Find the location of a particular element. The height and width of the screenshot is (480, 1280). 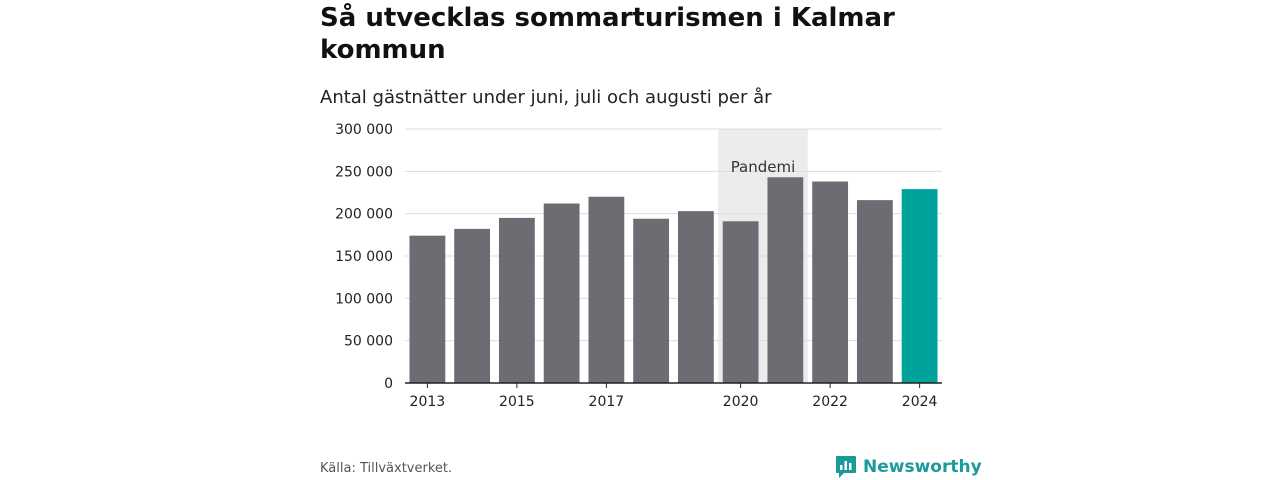

bar-2015 is located at coordinates (516, 300).